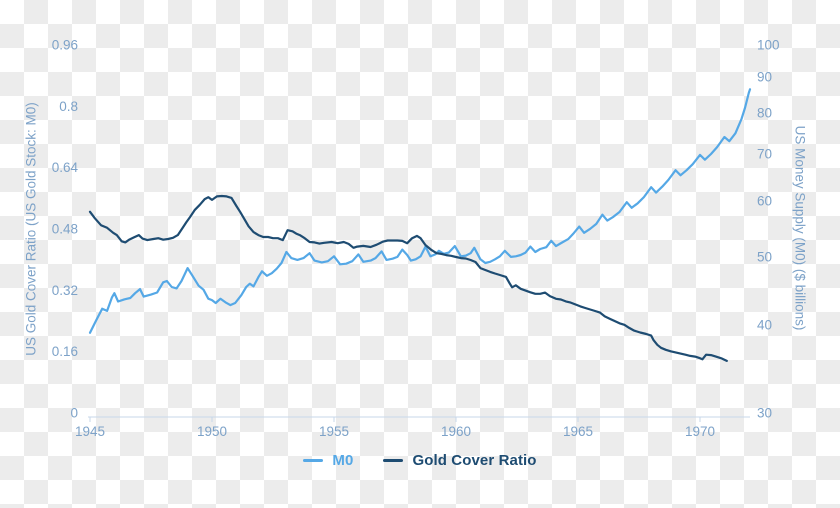  What do you see at coordinates (343, 460) in the screenshot?
I see `legend-label-m0: M0` at bounding box center [343, 460].